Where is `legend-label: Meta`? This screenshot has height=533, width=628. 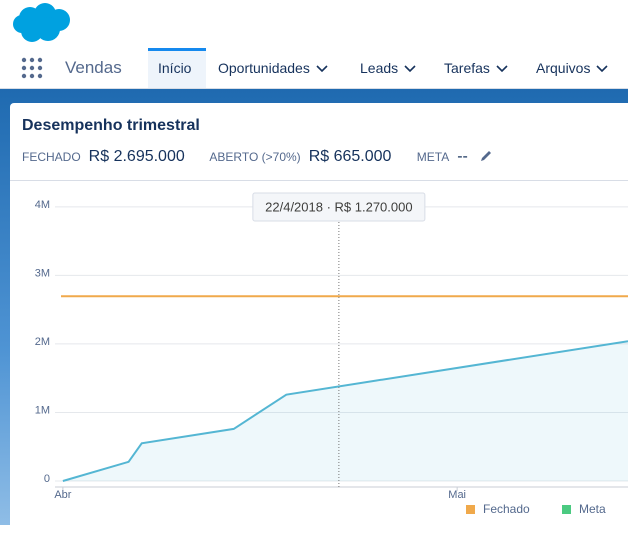
legend-label: Meta is located at coordinates (592, 509).